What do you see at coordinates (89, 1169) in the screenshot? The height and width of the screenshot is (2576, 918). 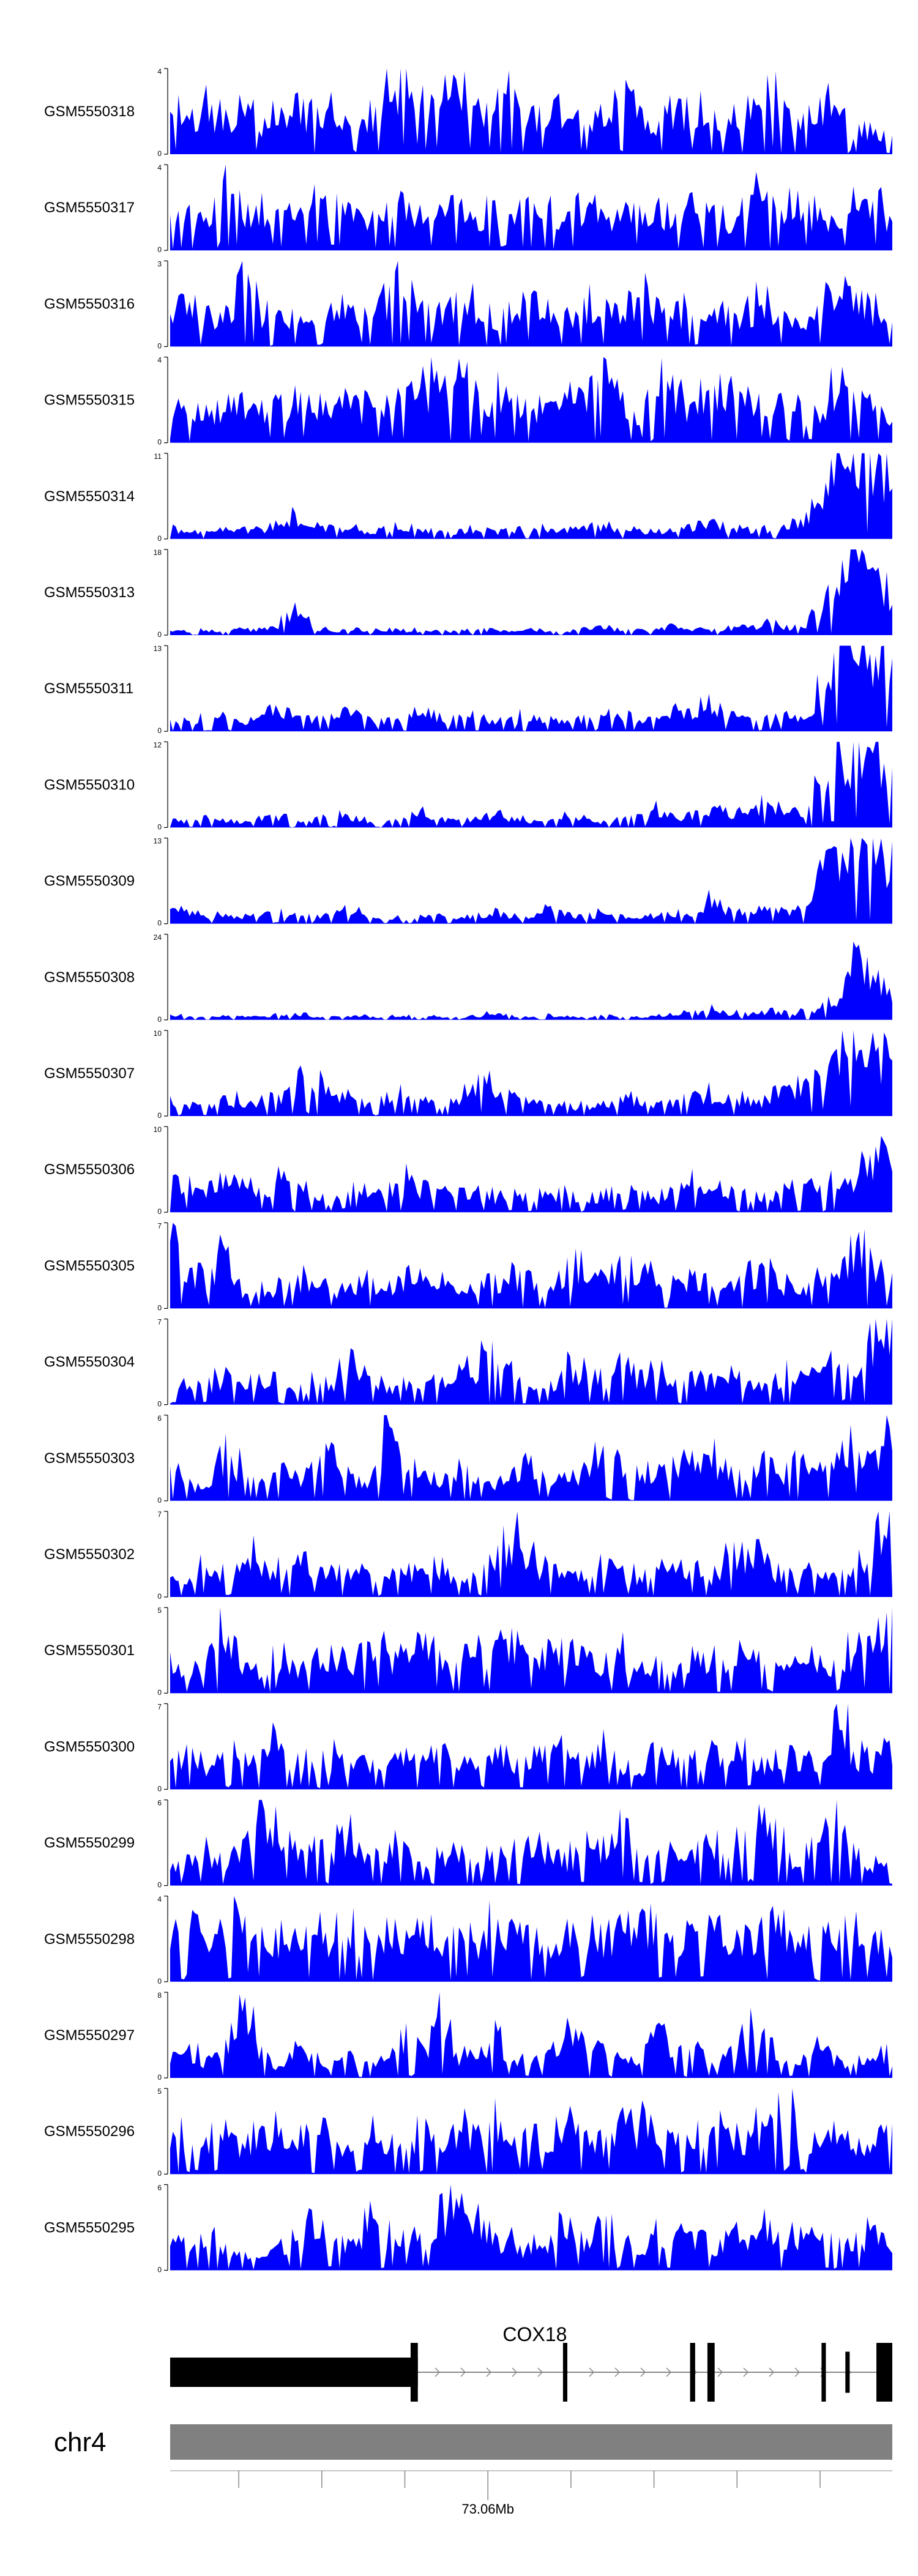 I see `track-label: GSM5550306` at bounding box center [89, 1169].